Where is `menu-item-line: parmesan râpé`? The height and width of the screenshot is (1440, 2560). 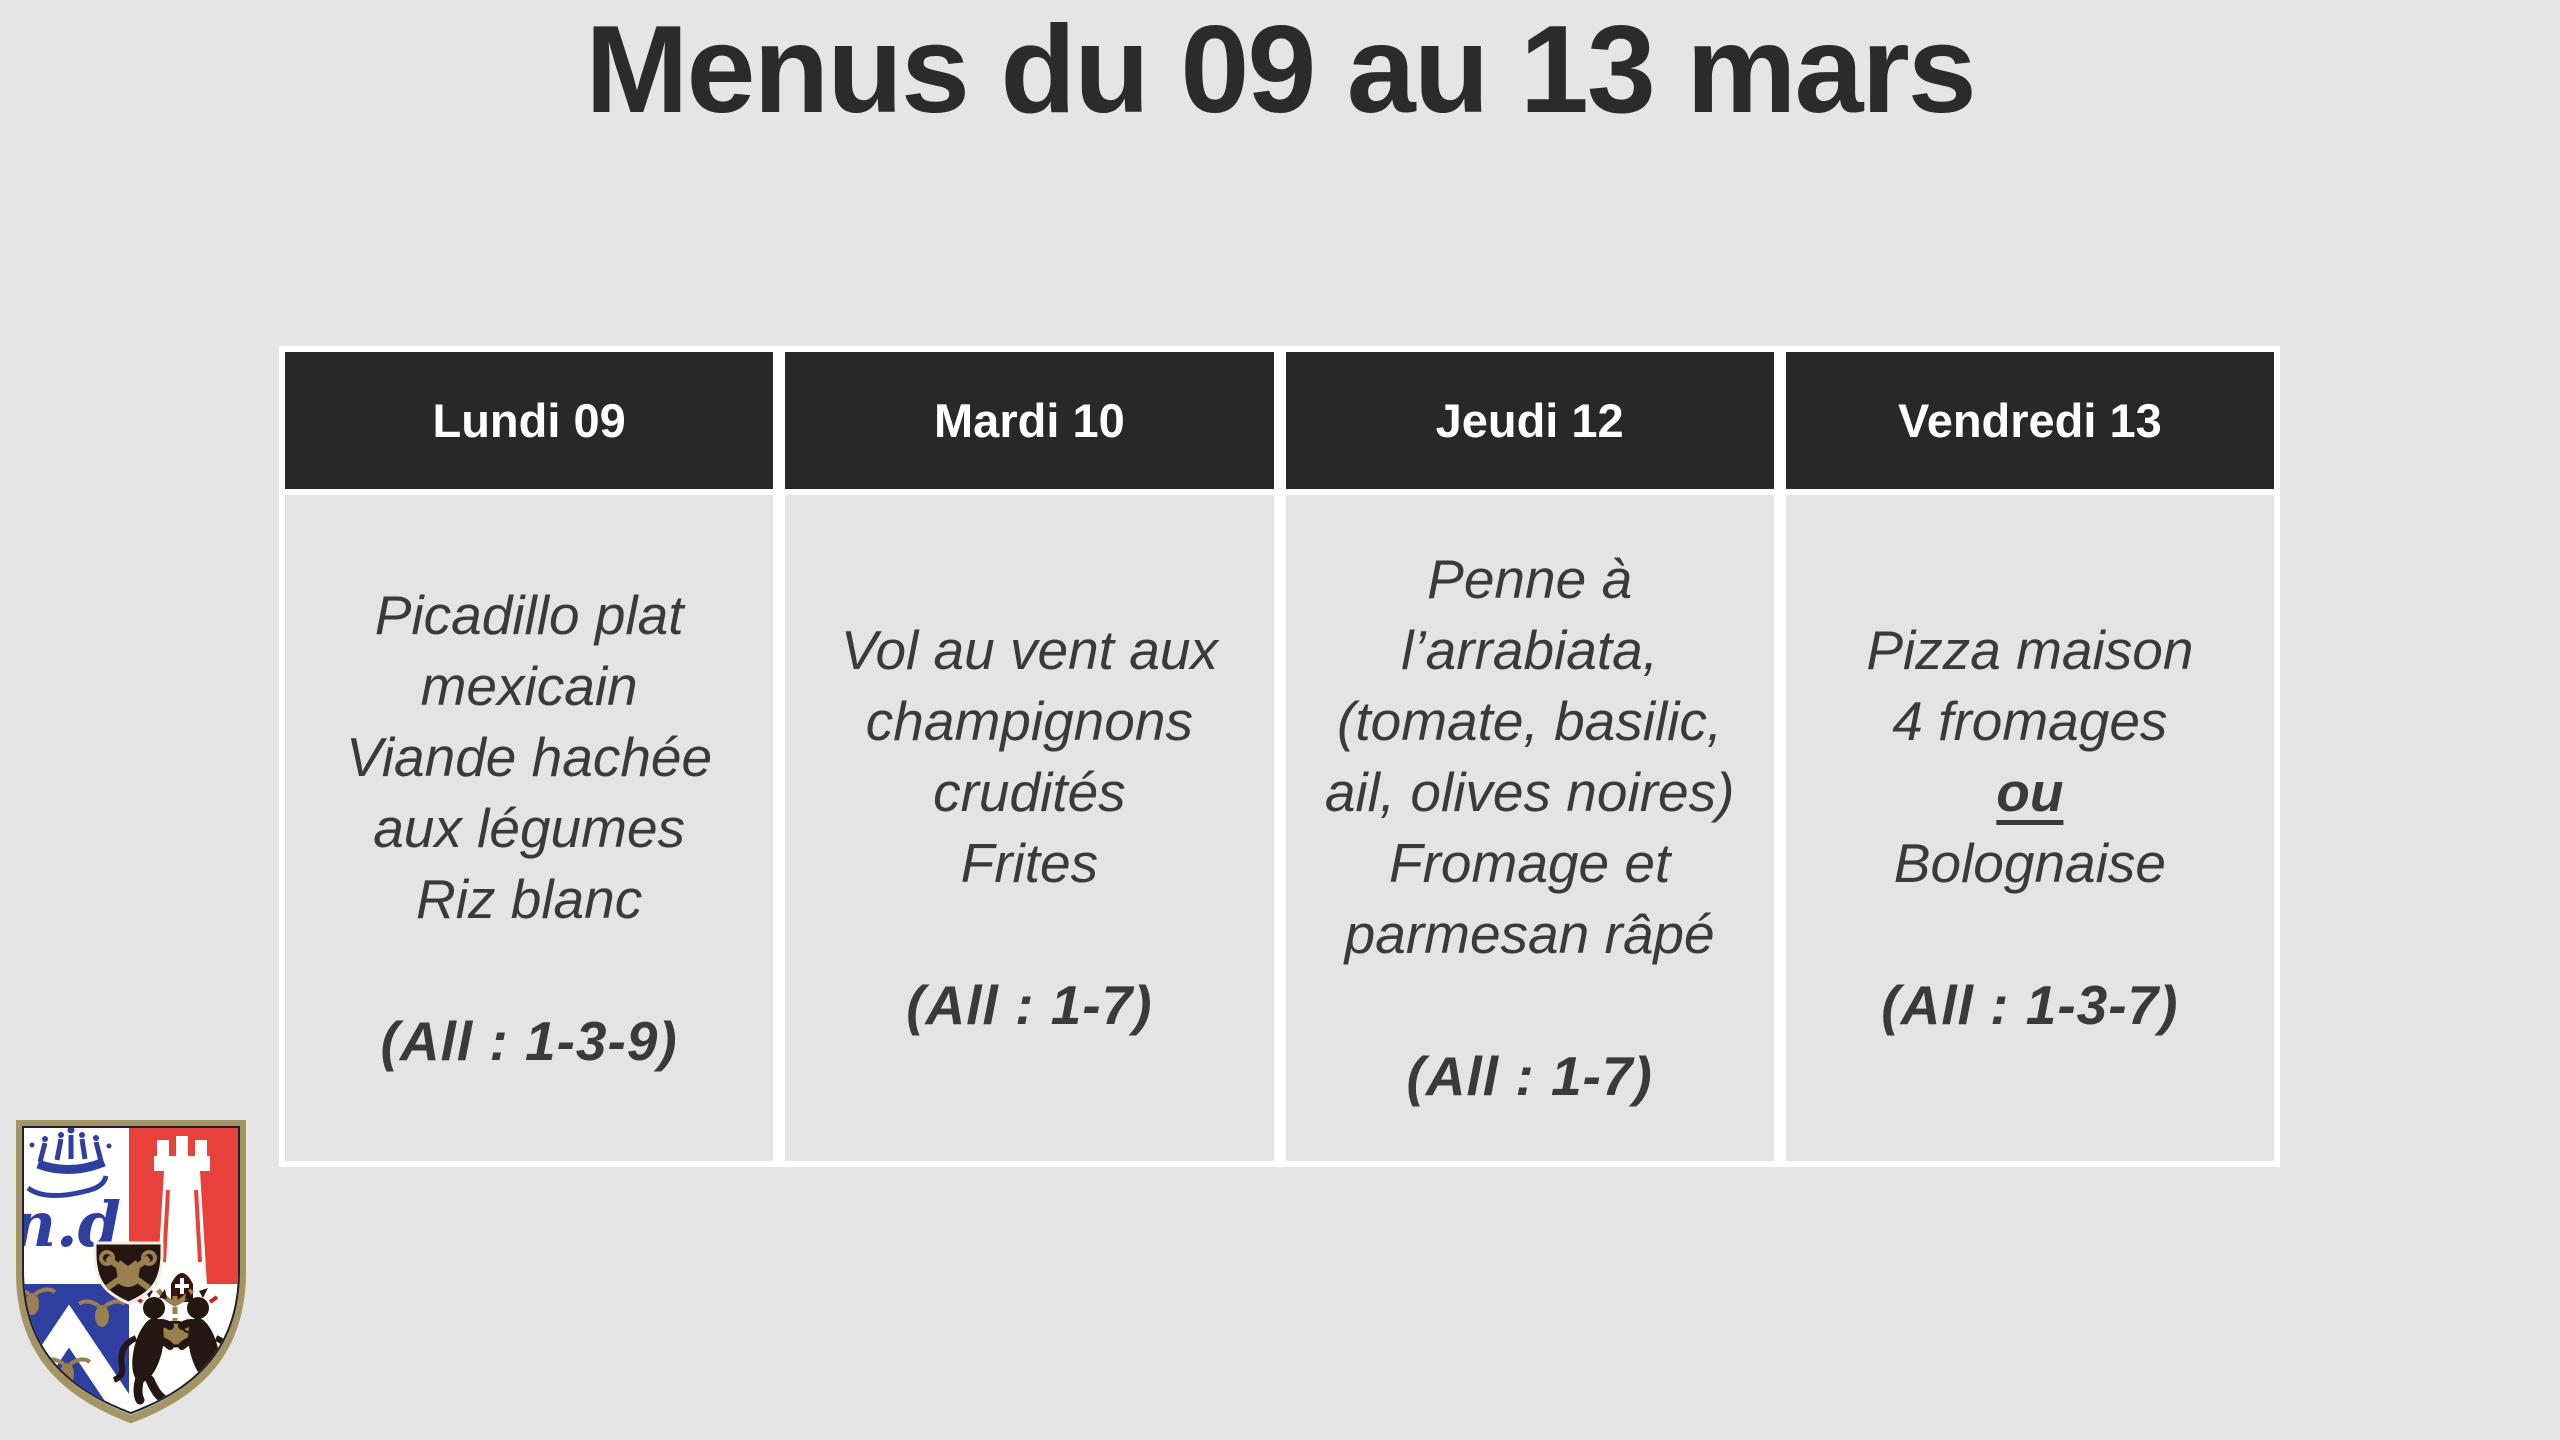 menu-item-line: parmesan râpé is located at coordinates (1529, 934).